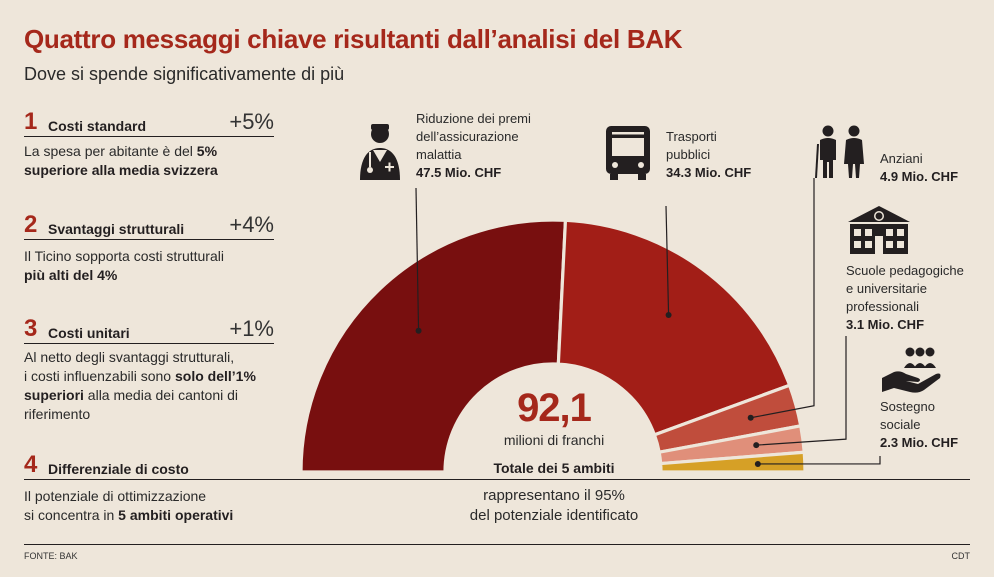  Describe the element at coordinates (149, 121) in the screenshot. I see `message-1-header: 1 Costi standard +5%` at that location.